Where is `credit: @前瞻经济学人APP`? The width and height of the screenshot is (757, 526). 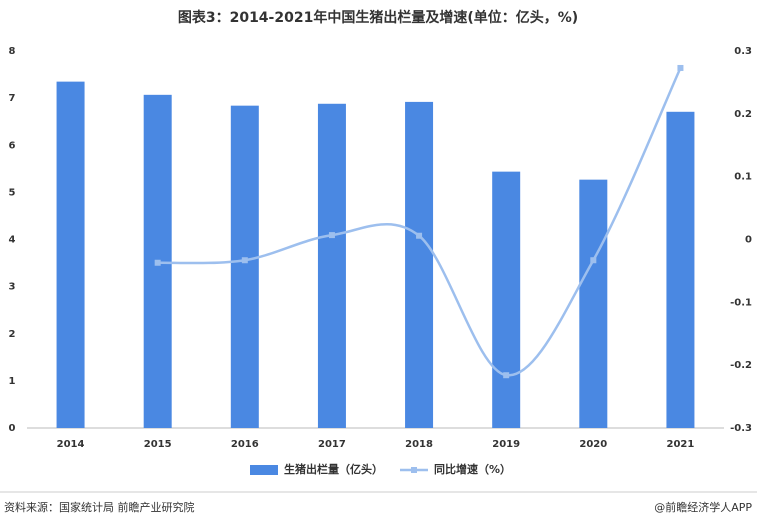
credit: @前瞻经济学人APP is located at coordinates (703, 507).